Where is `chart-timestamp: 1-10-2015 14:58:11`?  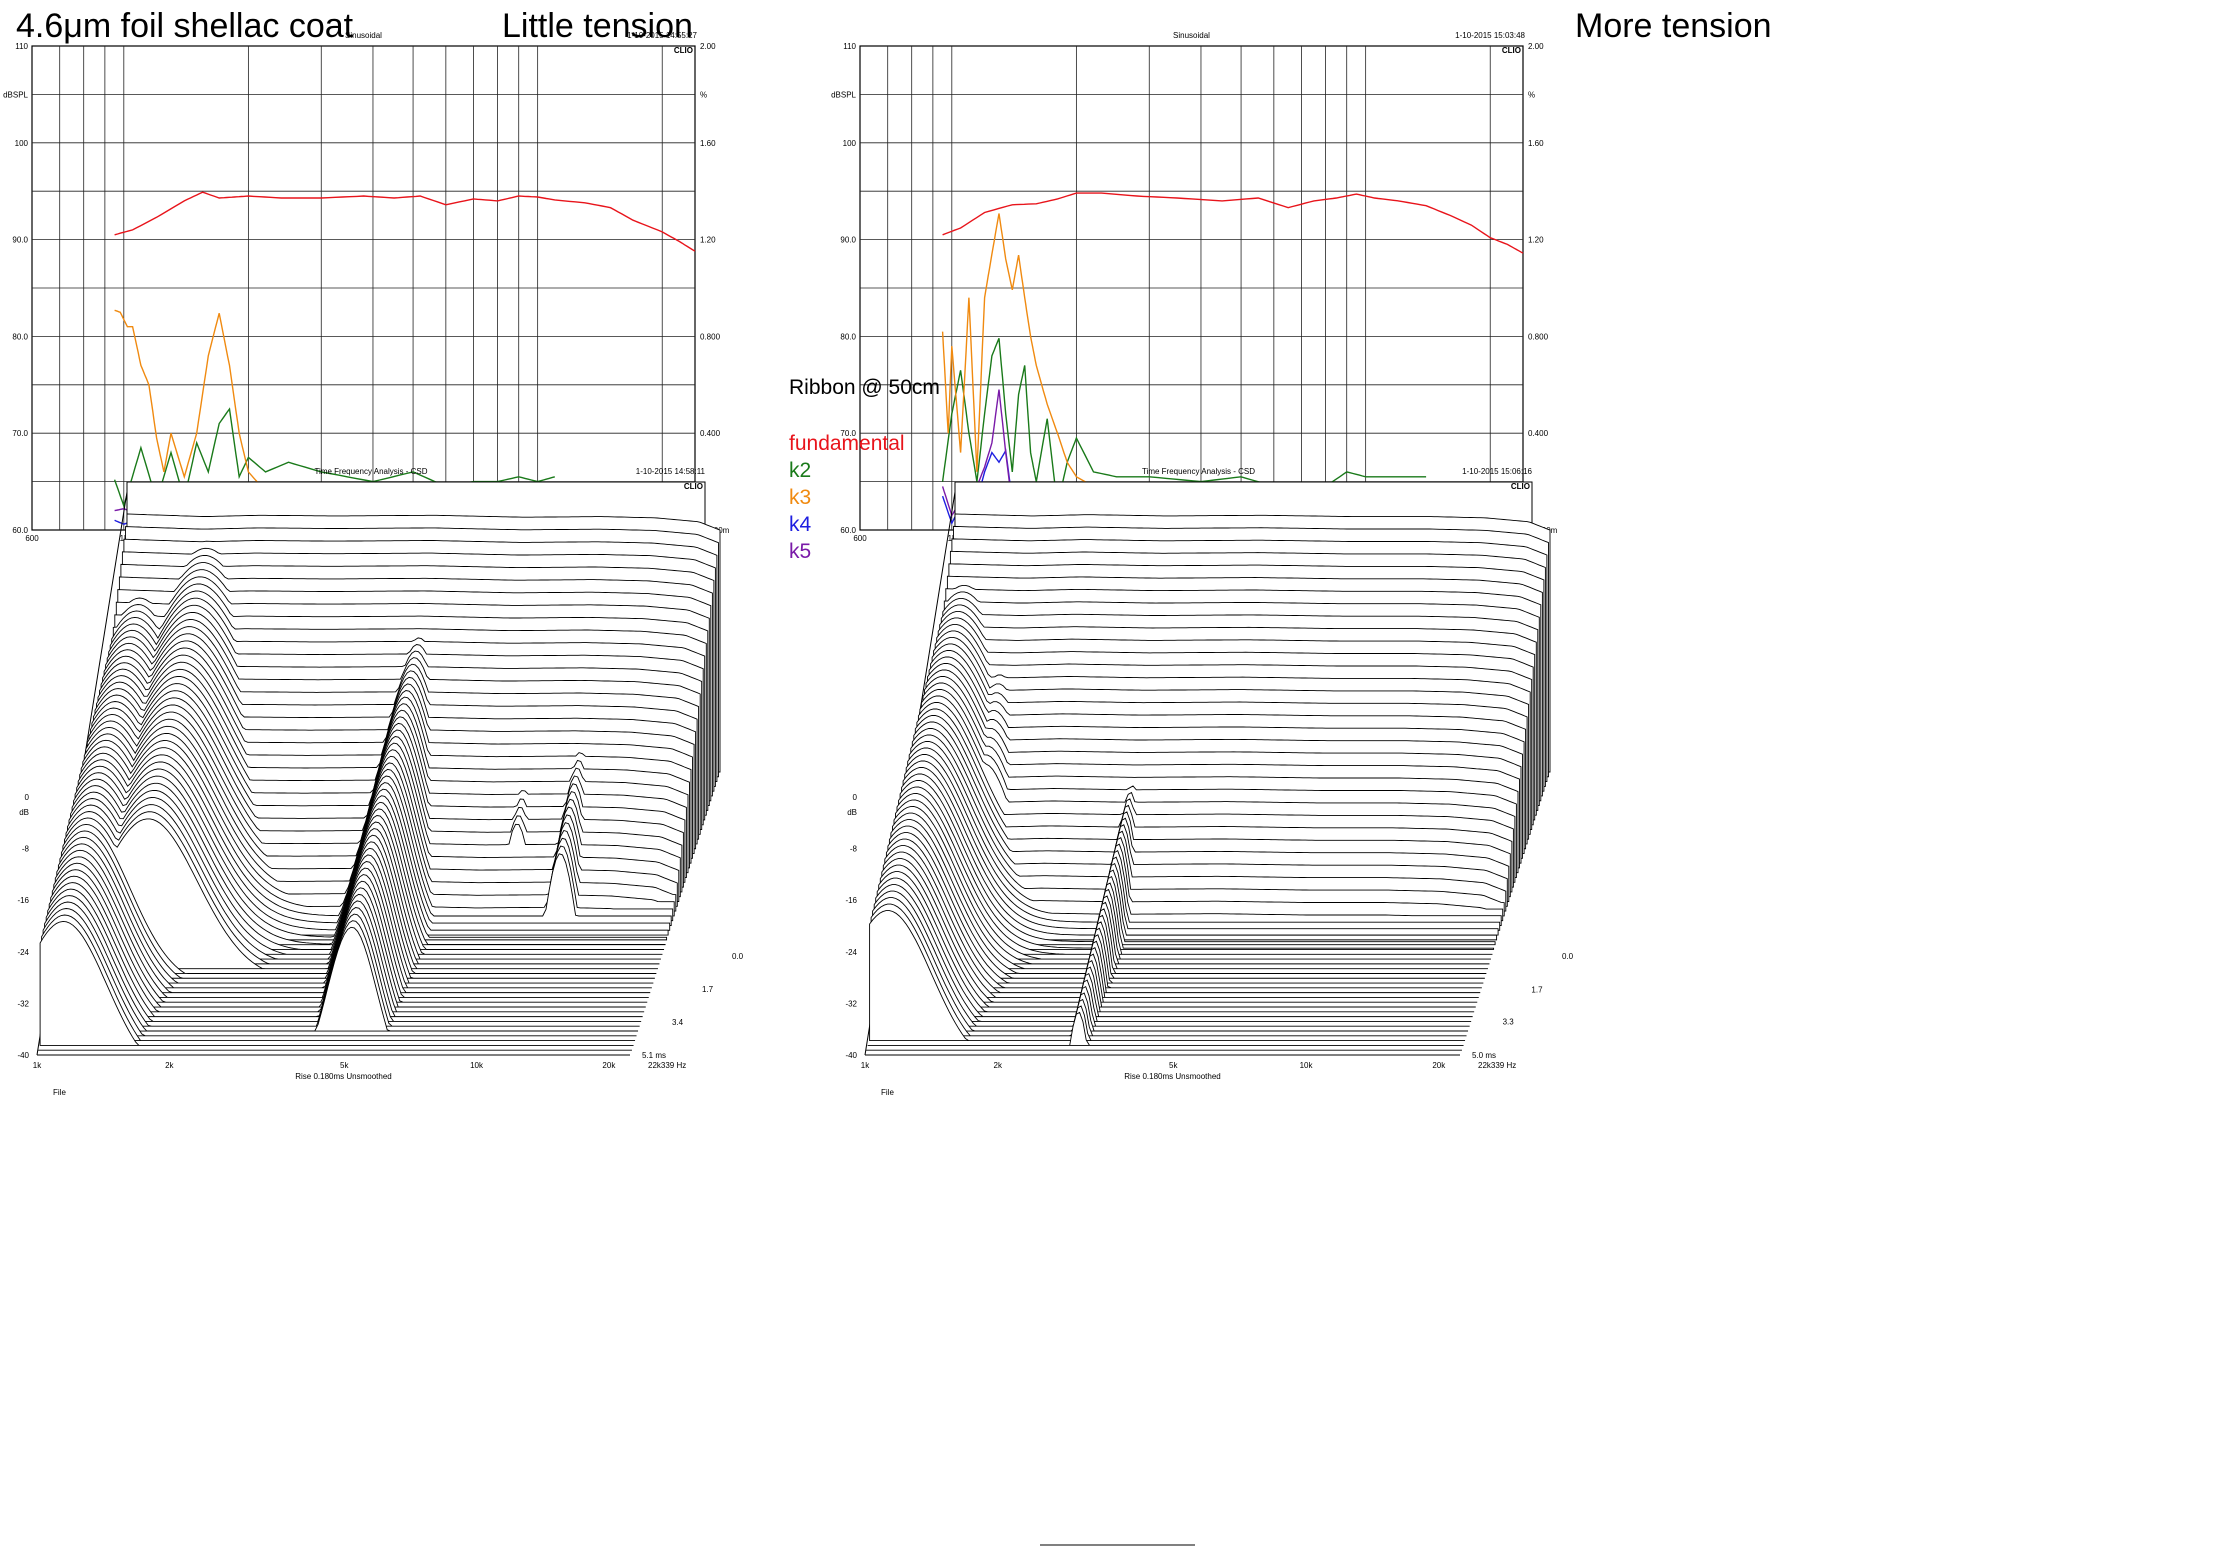 chart-timestamp: 1-10-2015 14:58:11 is located at coordinates (671, 471).